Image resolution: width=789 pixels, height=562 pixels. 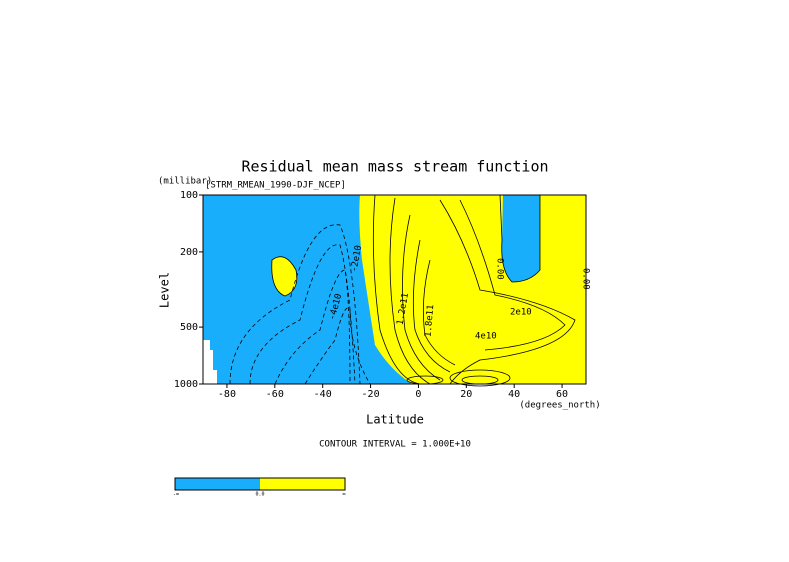 I want to click on contour-label: 1.8e11, so click(x=430, y=320).